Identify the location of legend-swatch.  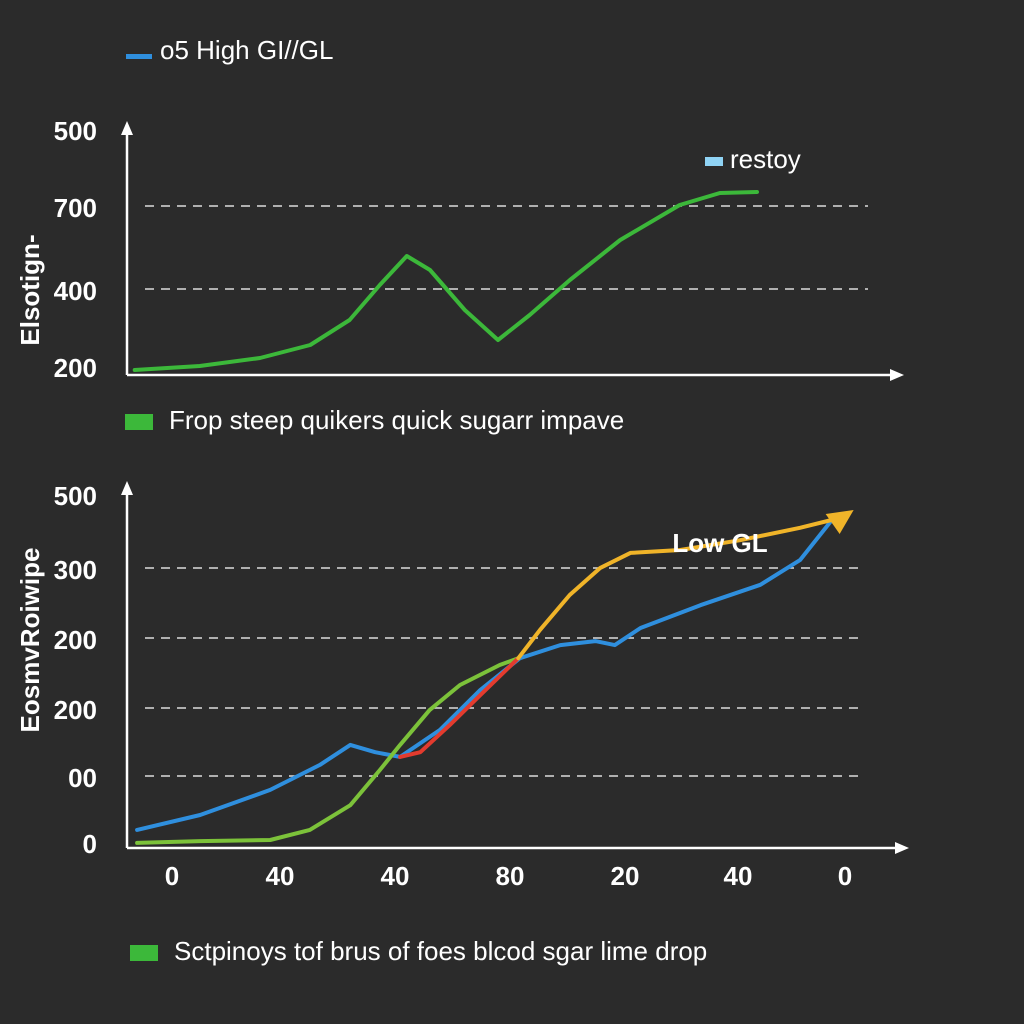
(714, 161).